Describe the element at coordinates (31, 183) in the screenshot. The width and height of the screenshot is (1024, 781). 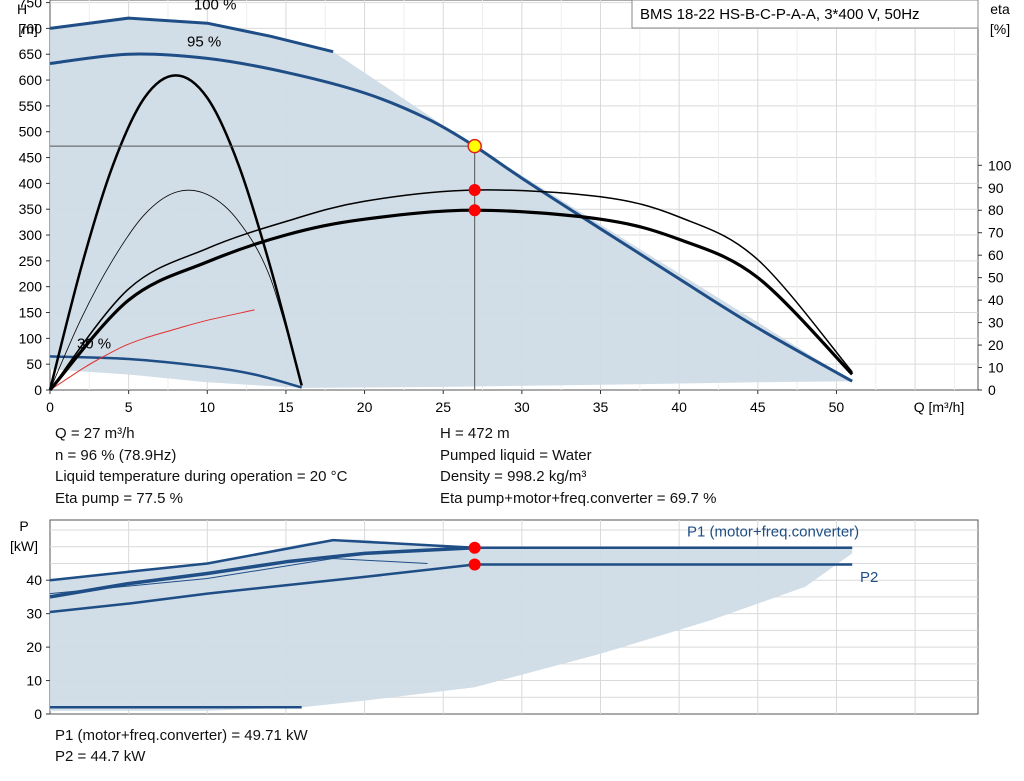
I see `y-tick-label: 400` at that location.